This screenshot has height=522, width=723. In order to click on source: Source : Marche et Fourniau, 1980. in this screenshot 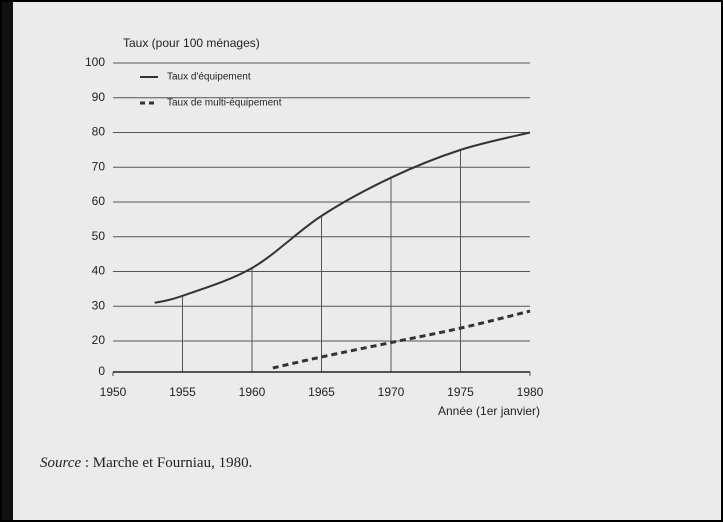, I will do `click(146, 463)`.